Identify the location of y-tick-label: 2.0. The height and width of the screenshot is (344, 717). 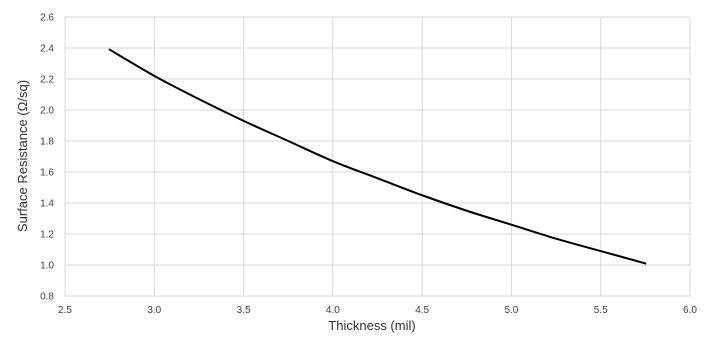
(47, 111).